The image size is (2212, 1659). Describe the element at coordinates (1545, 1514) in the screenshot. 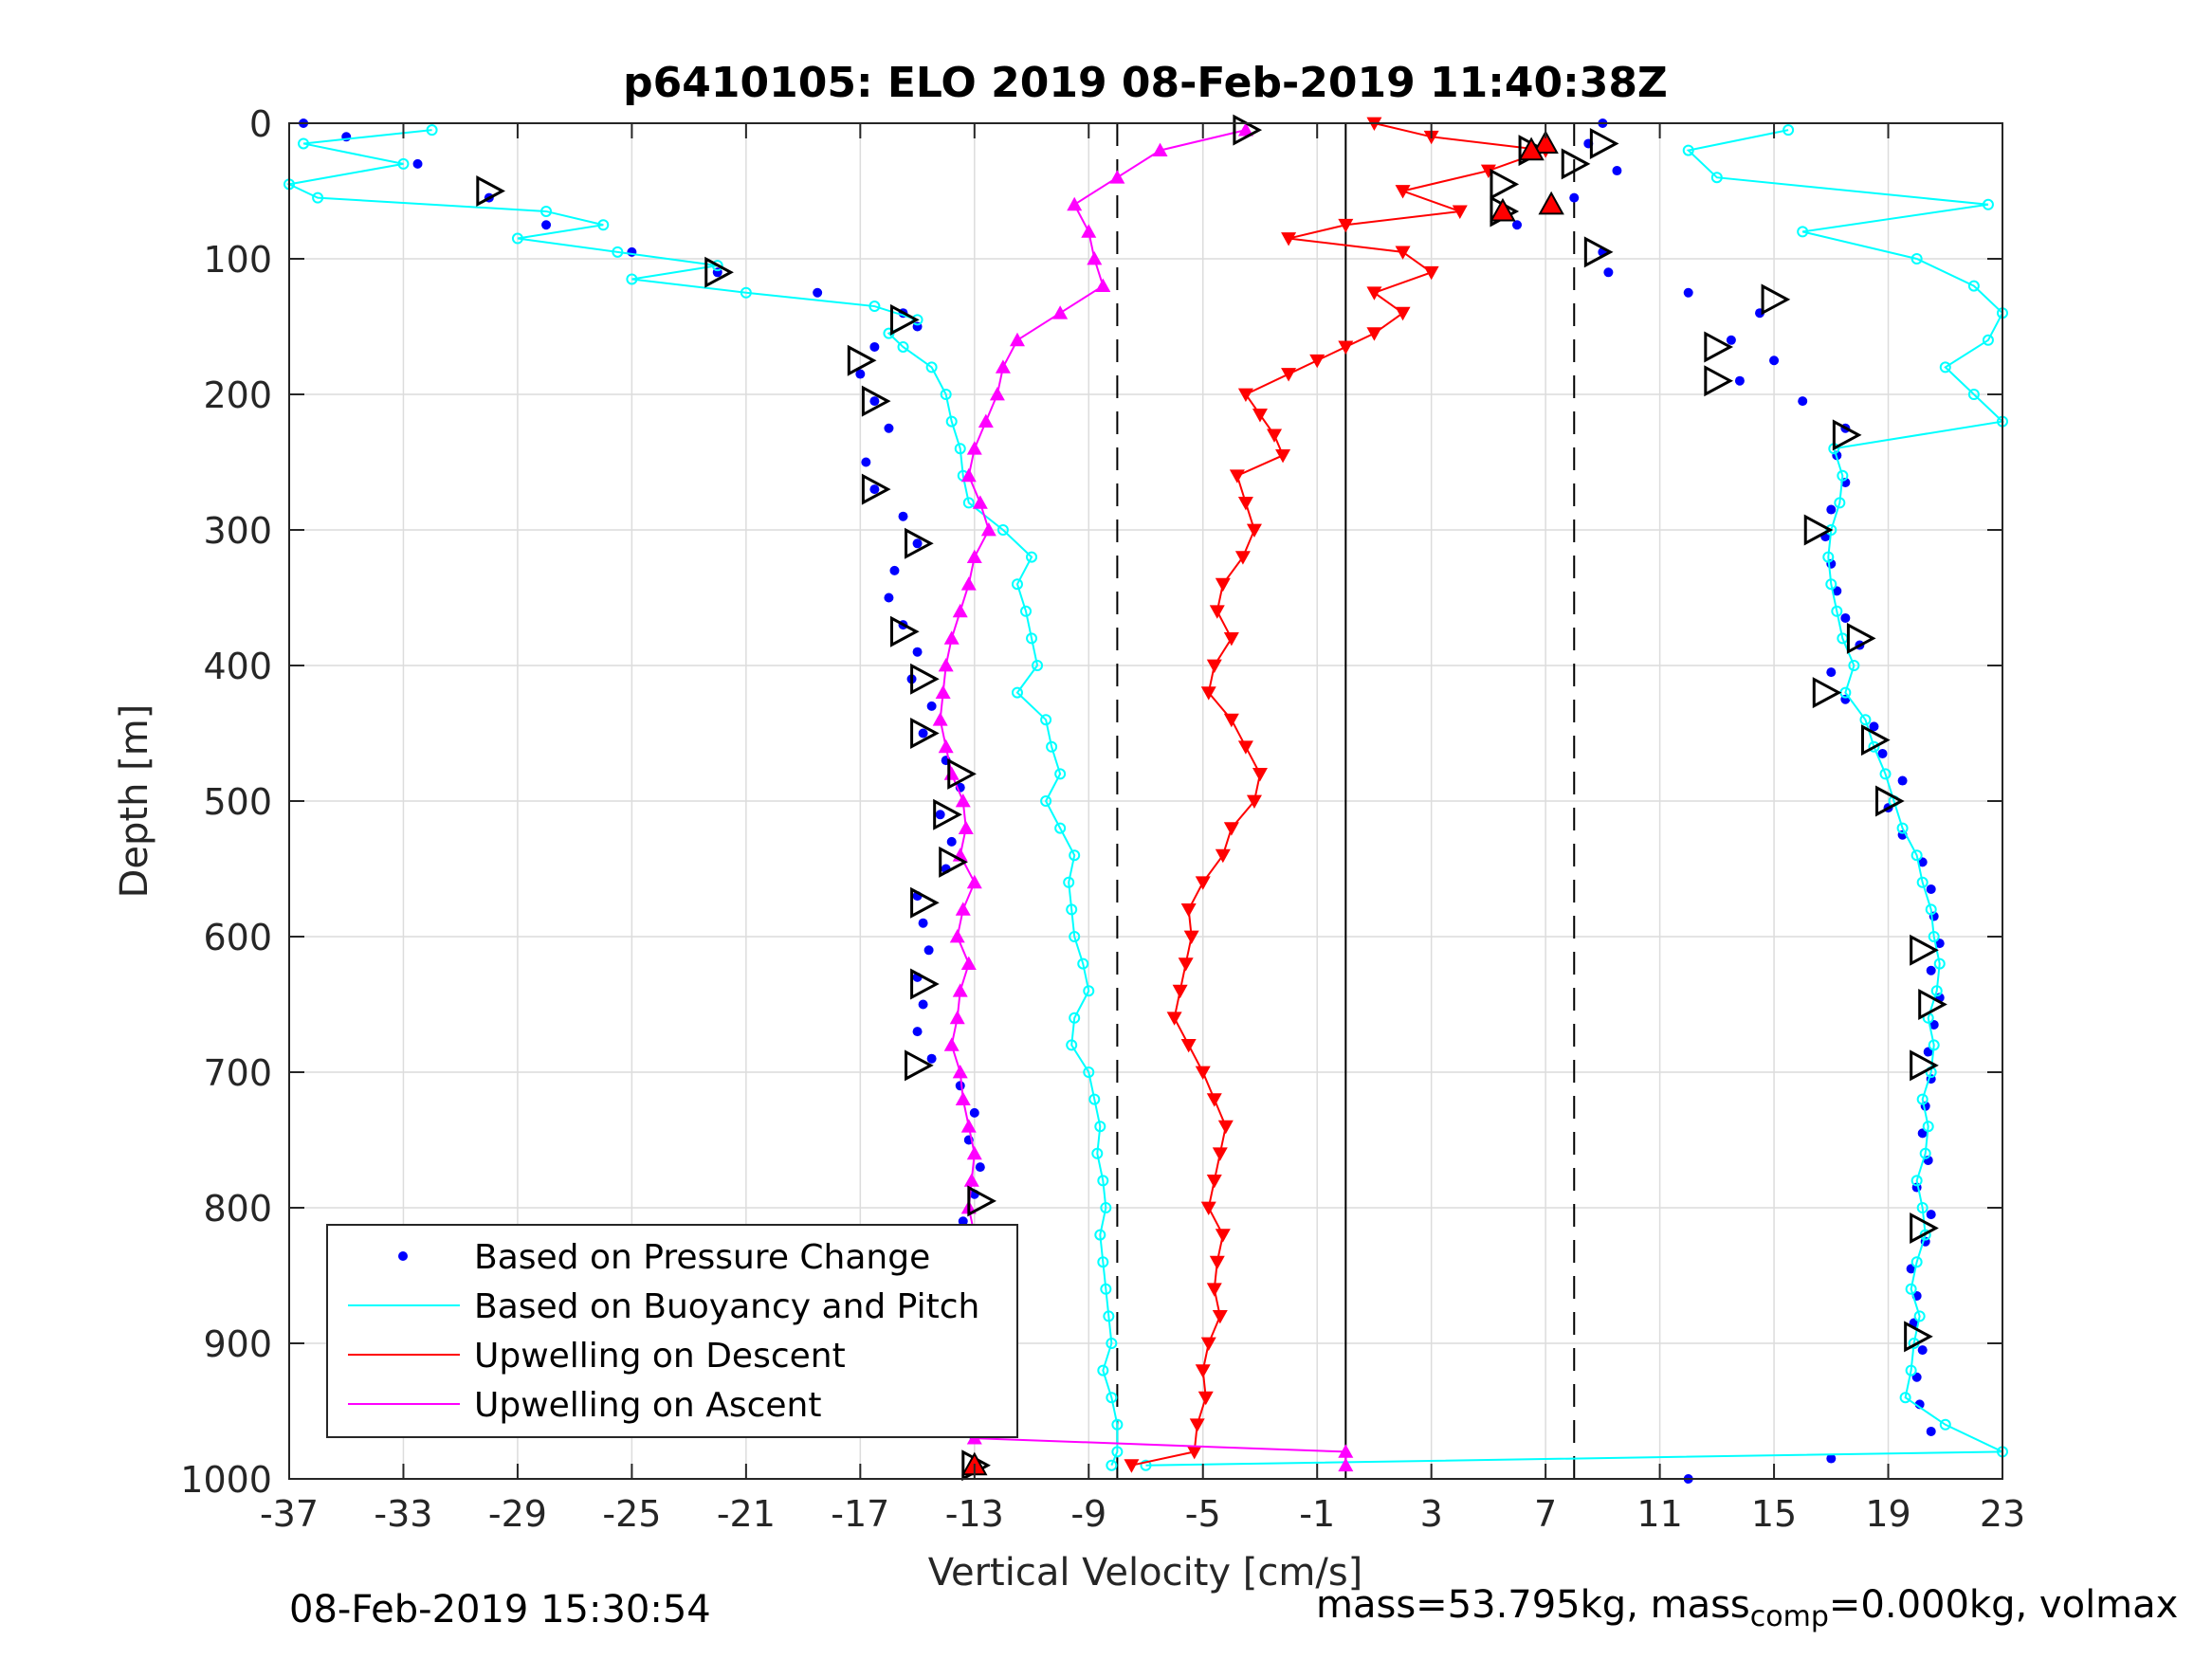

I see `x-tick-label: 7` at that location.